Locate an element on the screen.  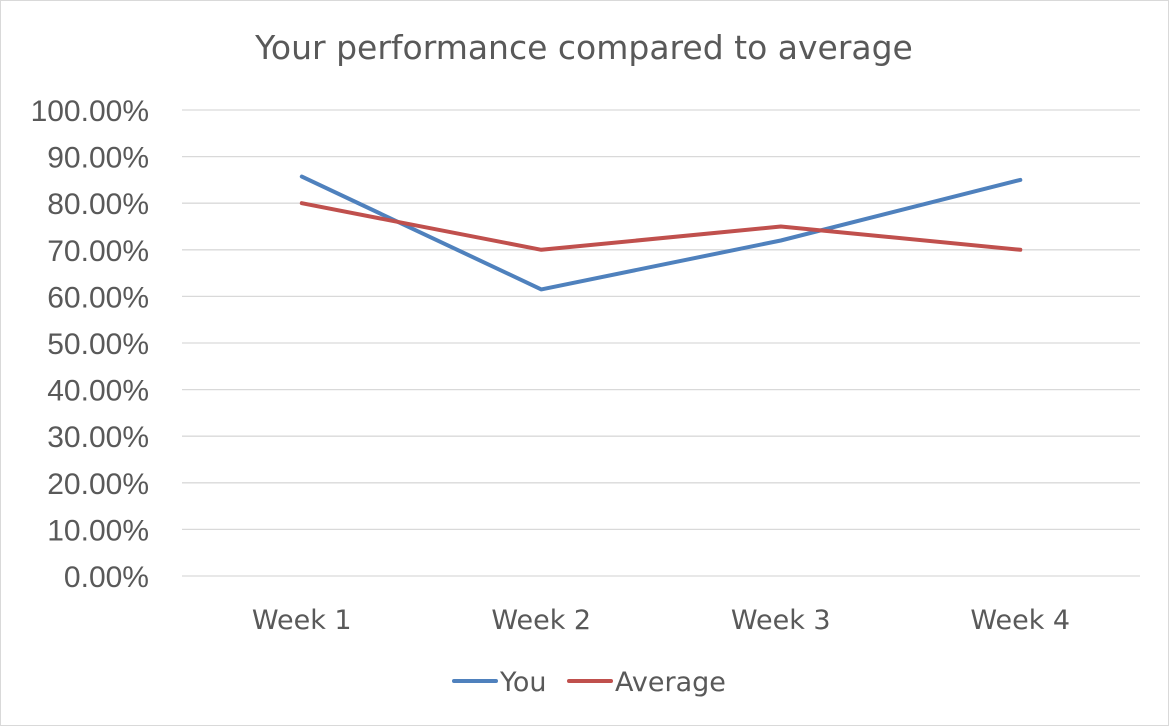
y-tick-label: 30.00% is located at coordinates (98, 437).